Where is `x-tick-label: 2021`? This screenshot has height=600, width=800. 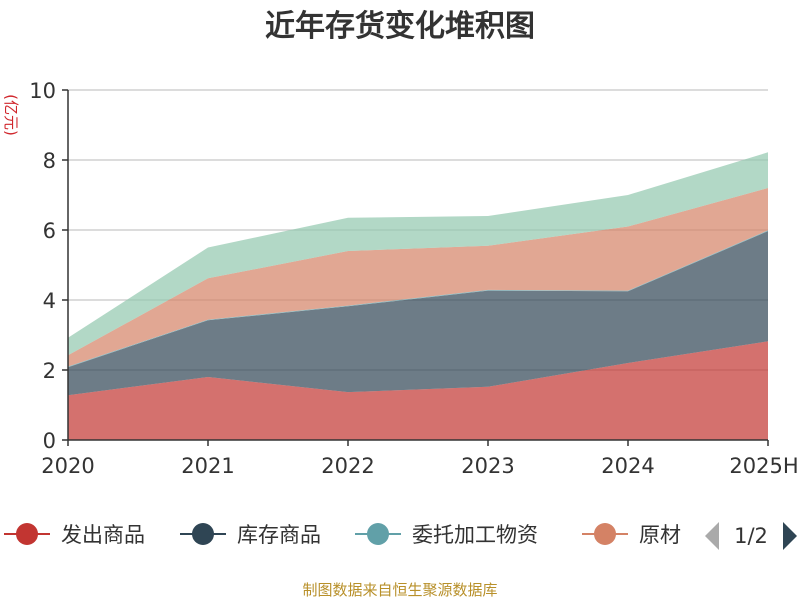 x-tick-label: 2021 is located at coordinates (207, 466).